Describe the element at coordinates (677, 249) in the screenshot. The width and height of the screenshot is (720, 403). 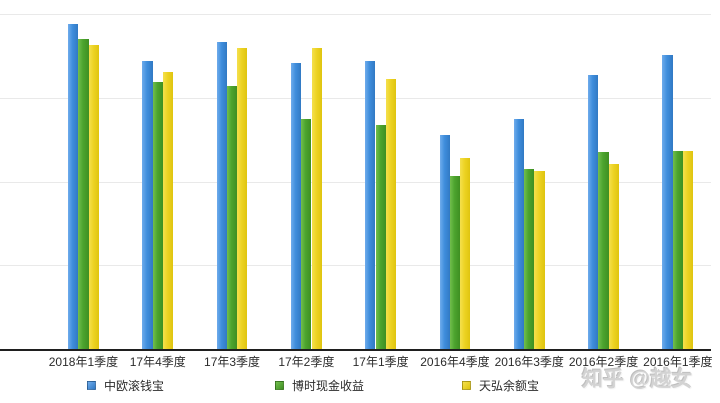
I see `bar-博时现金收益-2016年1季度` at that location.